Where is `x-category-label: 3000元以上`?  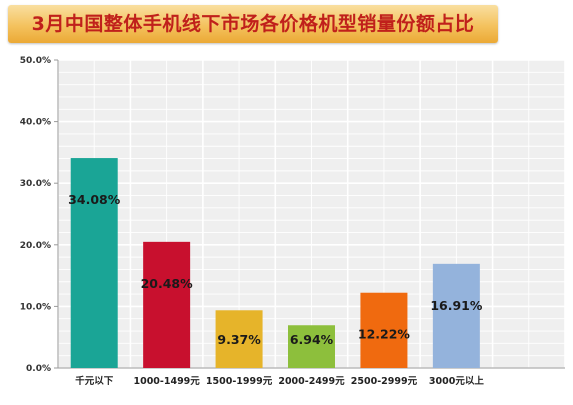
x-category-label: 3000元以上 is located at coordinates (456, 381).